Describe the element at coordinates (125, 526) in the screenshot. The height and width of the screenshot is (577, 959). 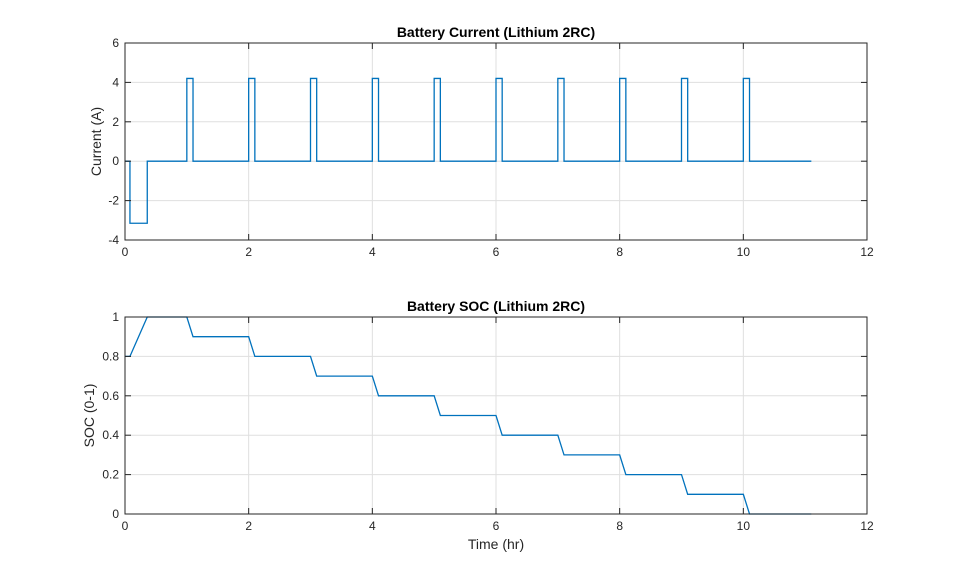
I see `soc-x-tick-label: 0` at that location.